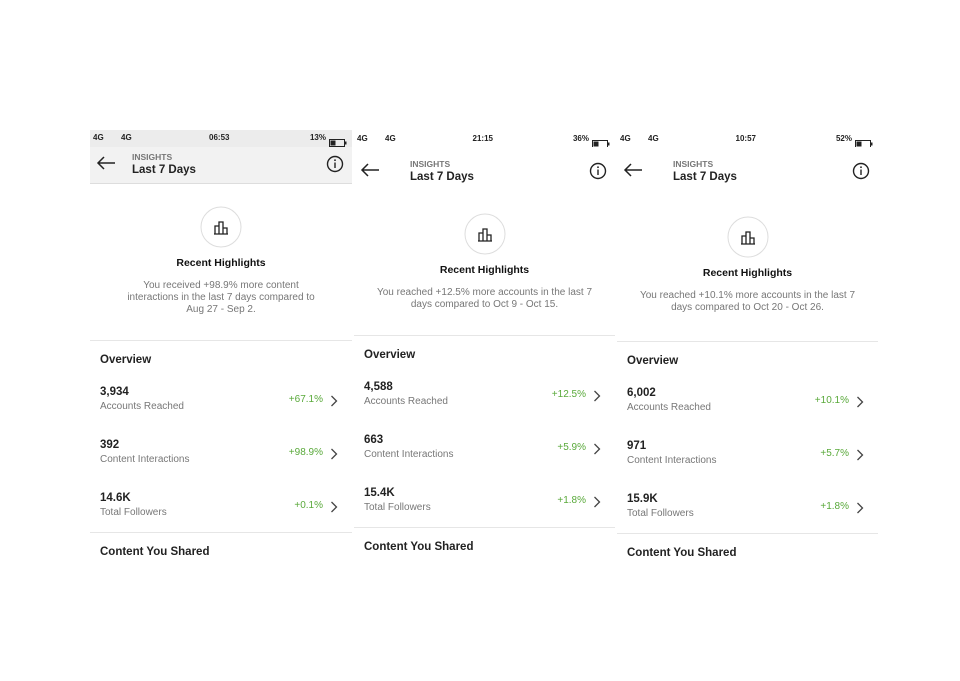 This screenshot has width=960, height=681. Describe the element at coordinates (568, 394) in the screenshot. I see `metric-change: +12.5%` at that location.